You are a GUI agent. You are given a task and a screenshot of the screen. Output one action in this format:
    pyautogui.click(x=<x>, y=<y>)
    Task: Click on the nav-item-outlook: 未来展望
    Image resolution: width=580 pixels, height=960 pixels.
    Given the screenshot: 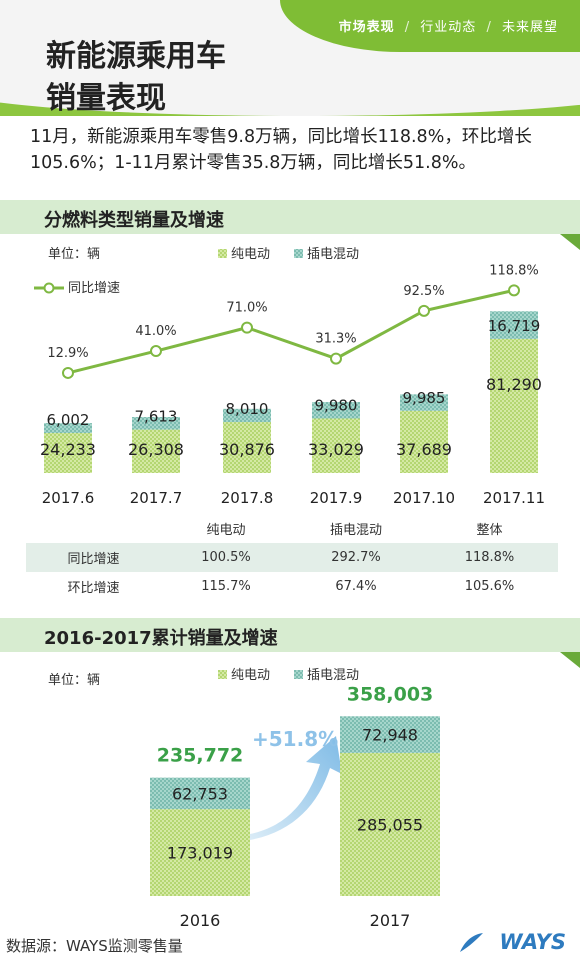 What is the action you would take?
    pyautogui.click(x=529, y=27)
    